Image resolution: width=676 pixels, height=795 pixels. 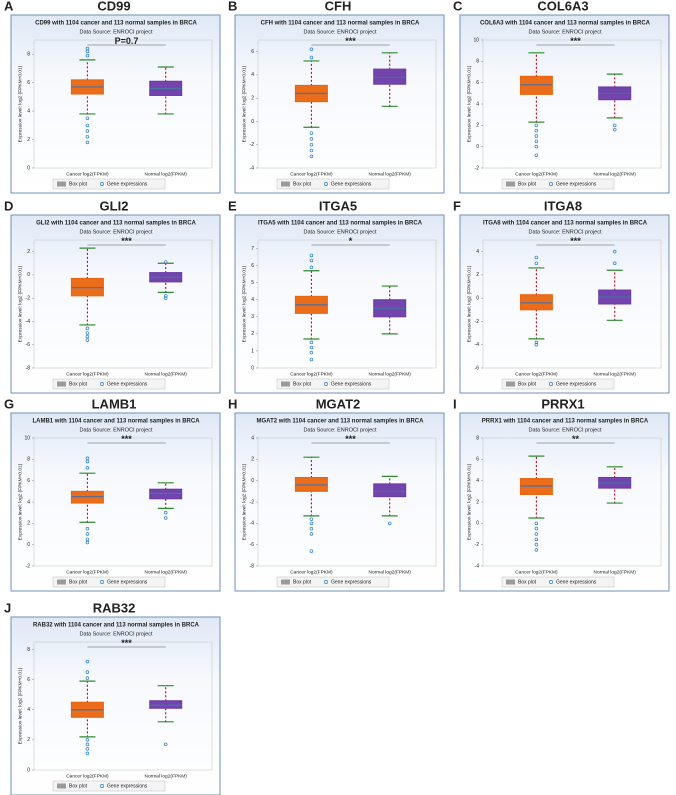 I want to click on y-tick-label: 1, so click(x=252, y=351).